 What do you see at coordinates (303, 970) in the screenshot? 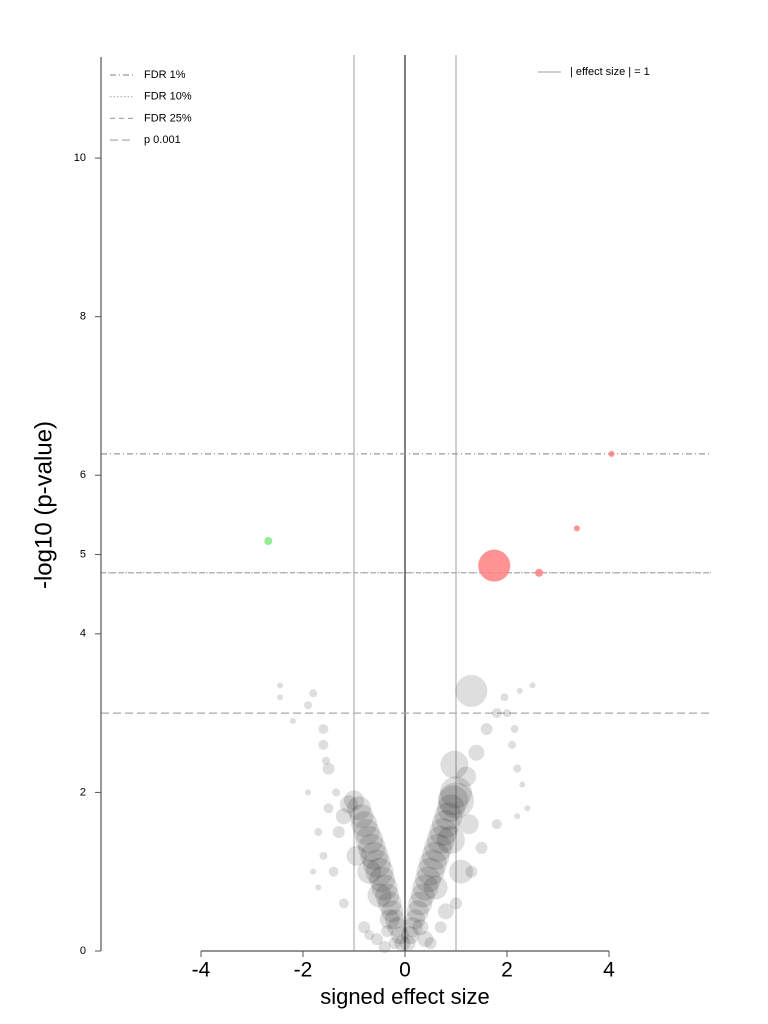
I see `x-tick-label: -2` at bounding box center [303, 970].